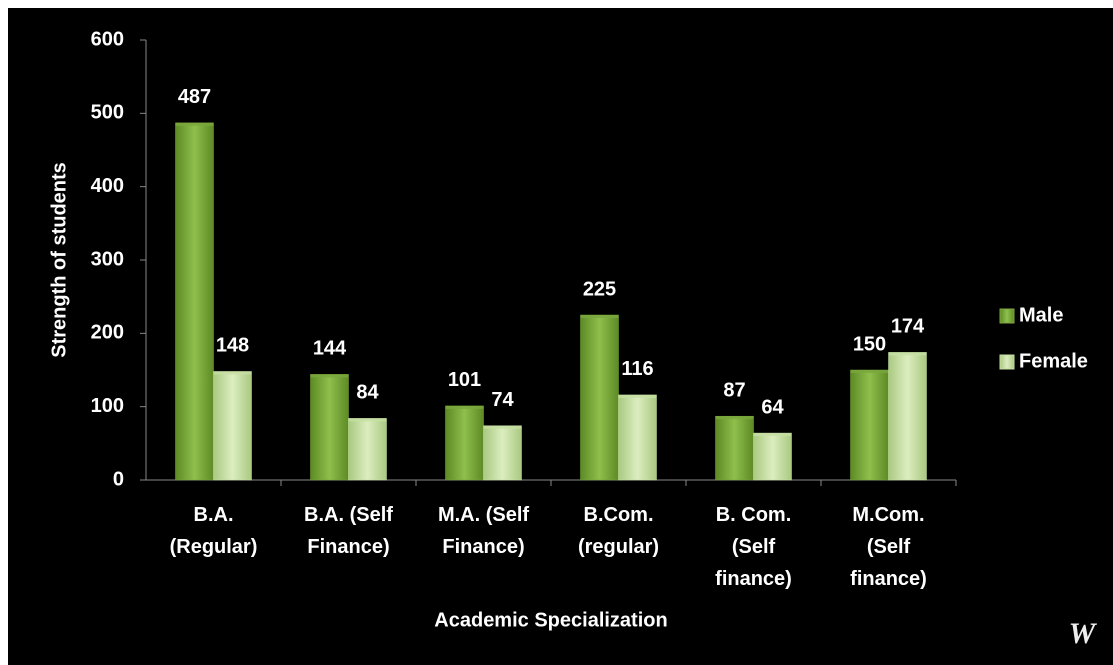 The width and height of the screenshot is (1113, 665). Describe the element at coordinates (107, 113) in the screenshot. I see `y-tick-label: 500` at that location.